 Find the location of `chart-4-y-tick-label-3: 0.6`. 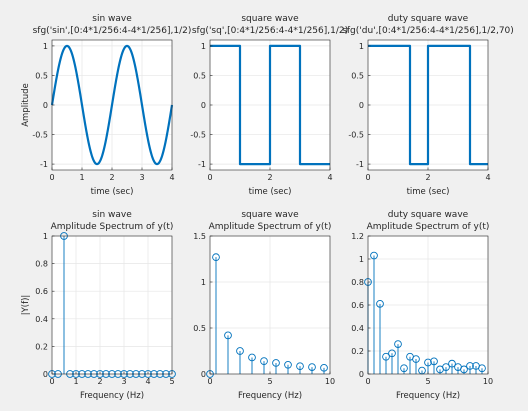

chart-4-y-tick-label-3: 0.6 is located at coordinates (41, 291).